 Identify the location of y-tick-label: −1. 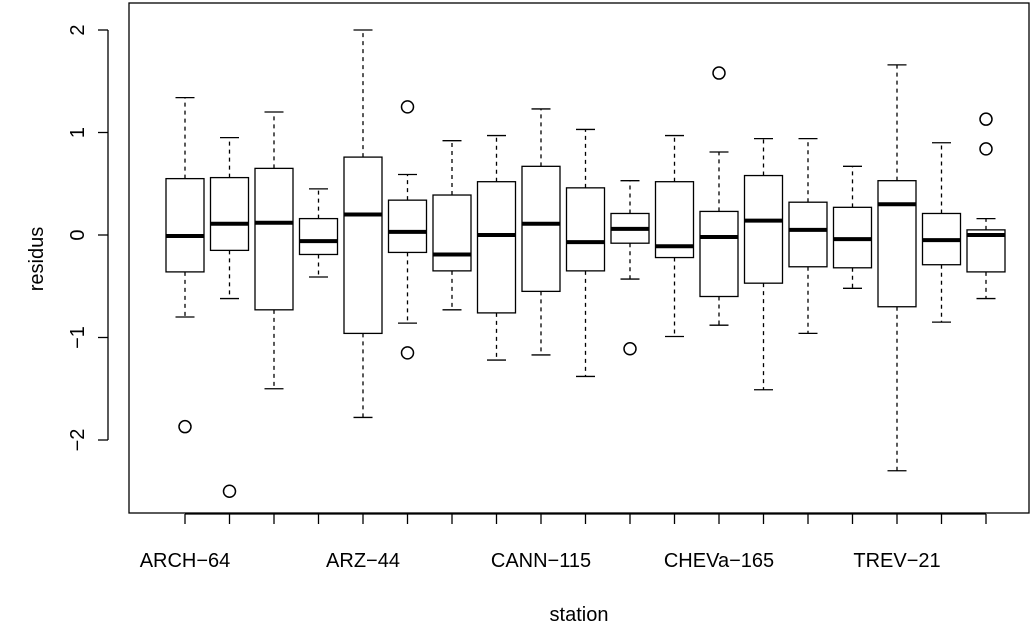
(78, 337).